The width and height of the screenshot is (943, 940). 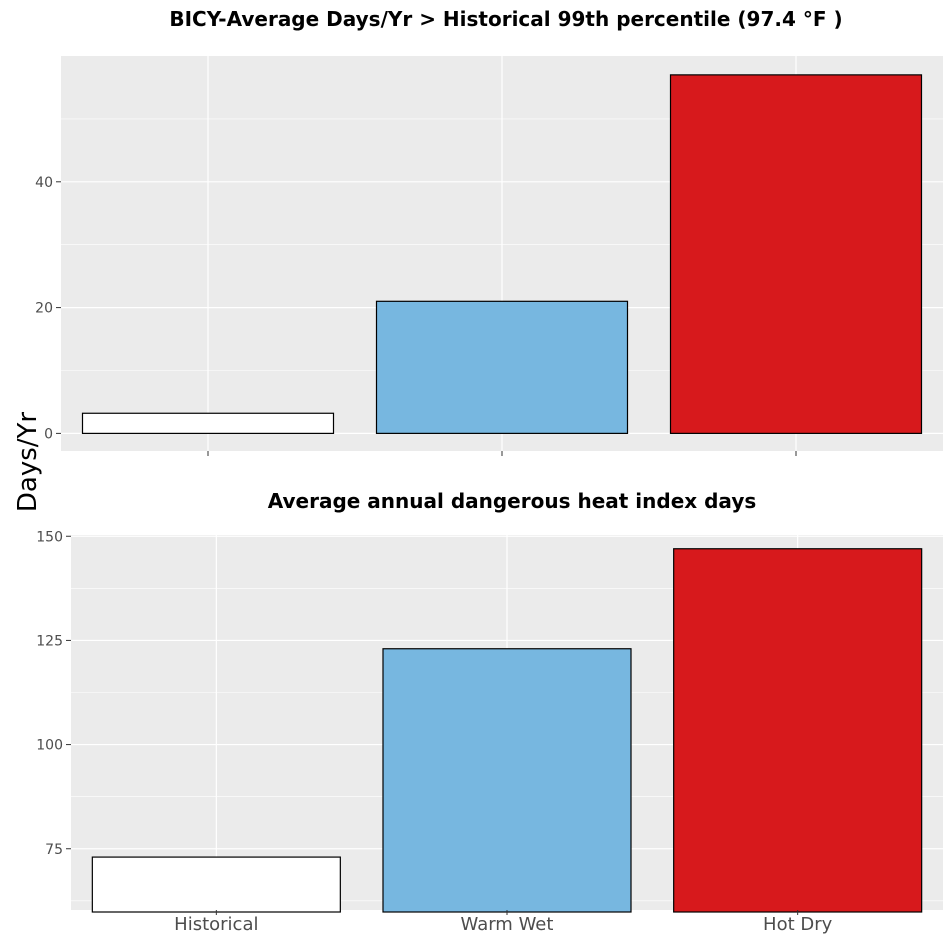 What do you see at coordinates (507, 924) in the screenshot?
I see `x-tick-label: Warm Wet` at bounding box center [507, 924].